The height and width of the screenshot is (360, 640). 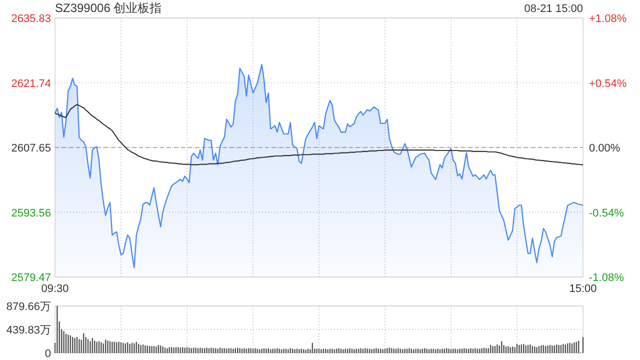 I want to click on y2-tick-label: -1.08%, so click(x=606, y=278).